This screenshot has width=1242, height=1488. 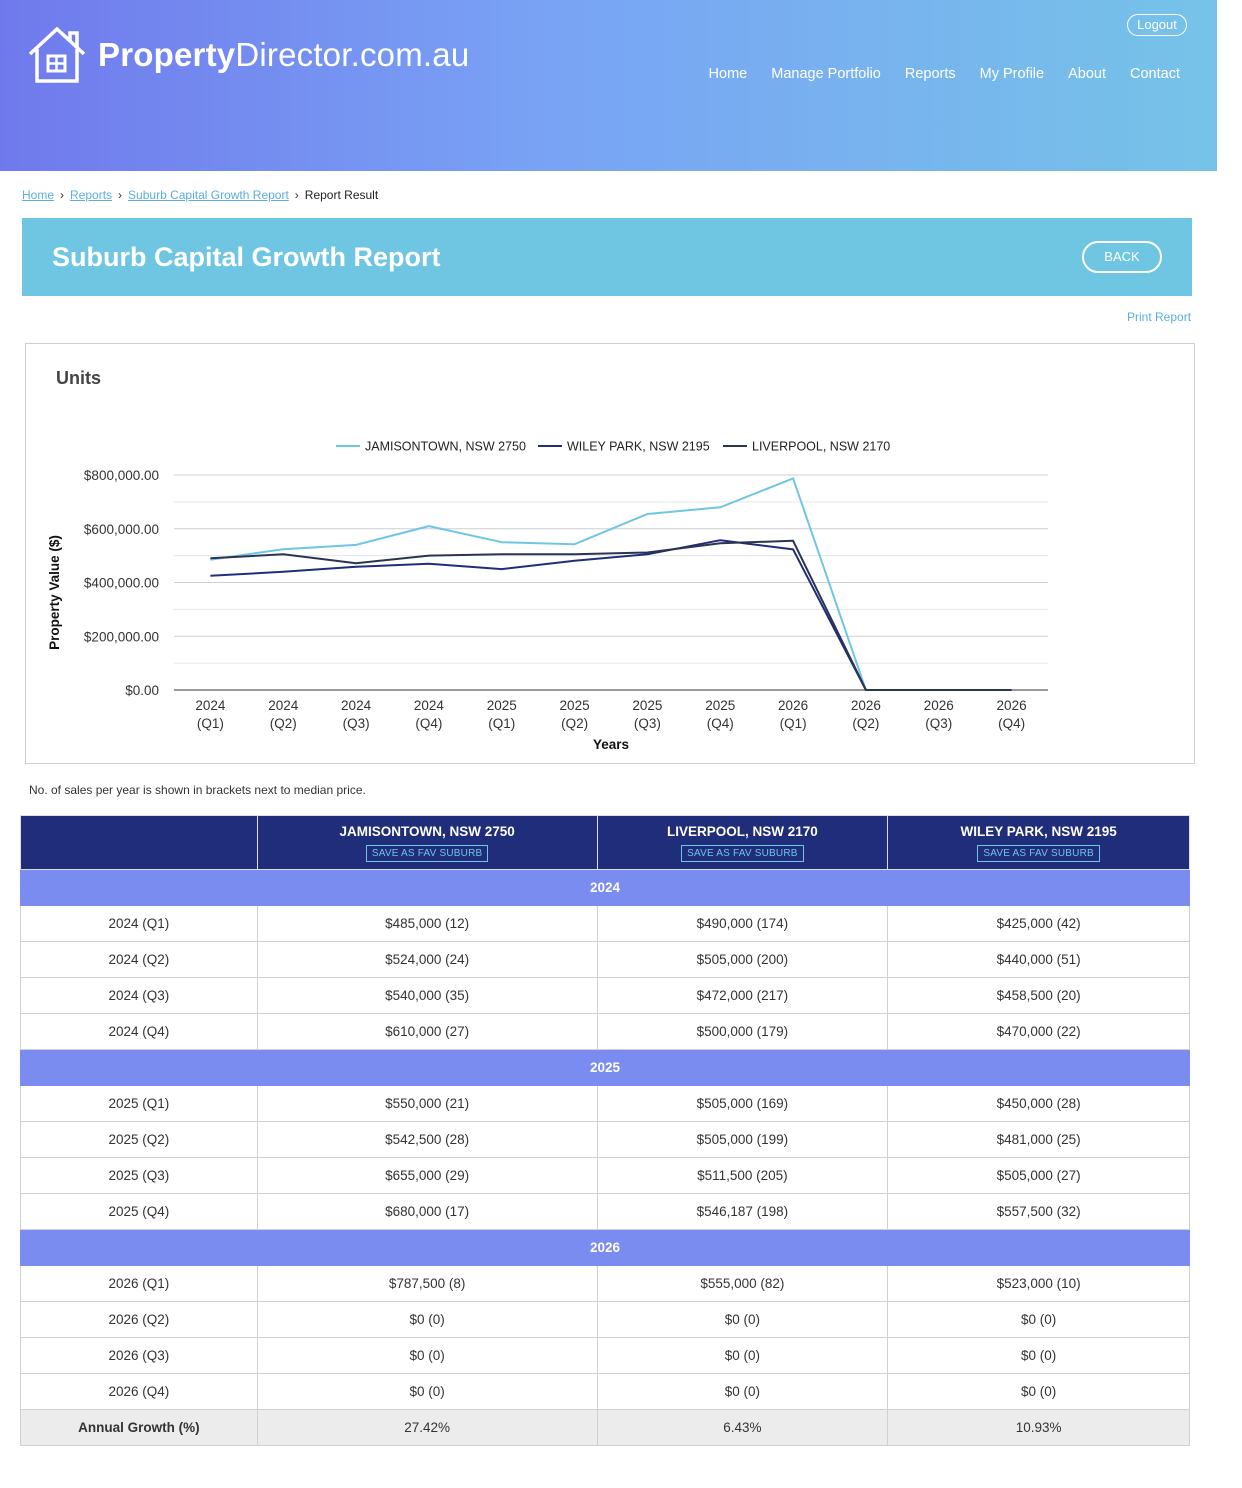 I want to click on year-group-row: 2026, so click(x=605, y=1247).